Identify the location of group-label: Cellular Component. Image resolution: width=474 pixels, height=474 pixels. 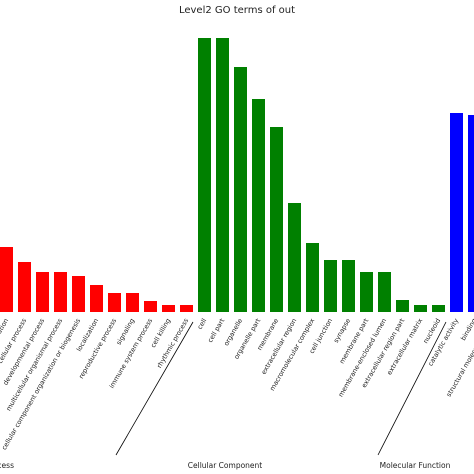
(225, 465).